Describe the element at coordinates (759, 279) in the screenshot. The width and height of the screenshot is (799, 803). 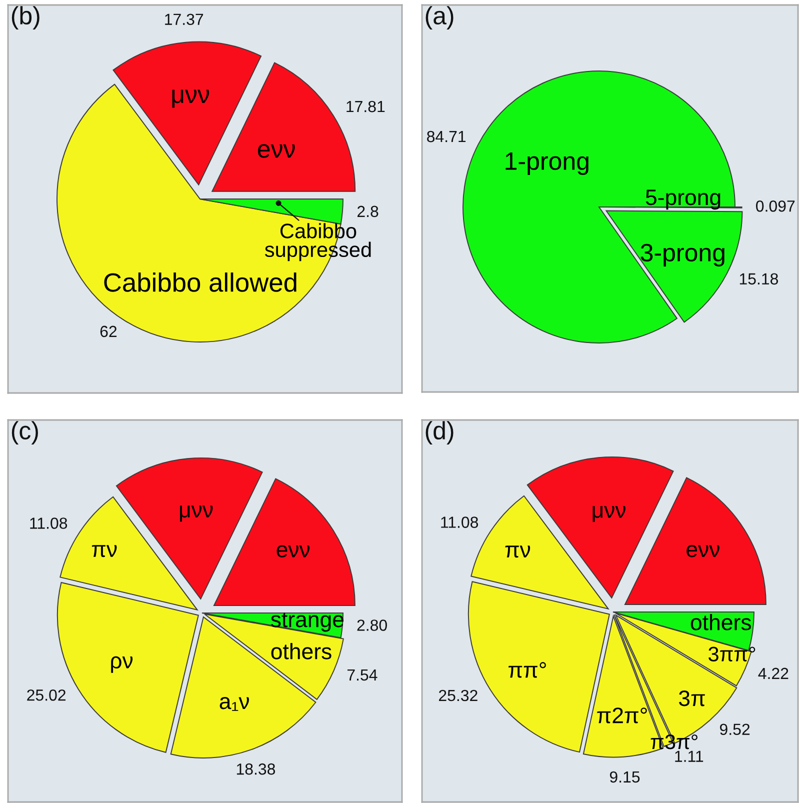
I see `data-label: 15.18` at that location.